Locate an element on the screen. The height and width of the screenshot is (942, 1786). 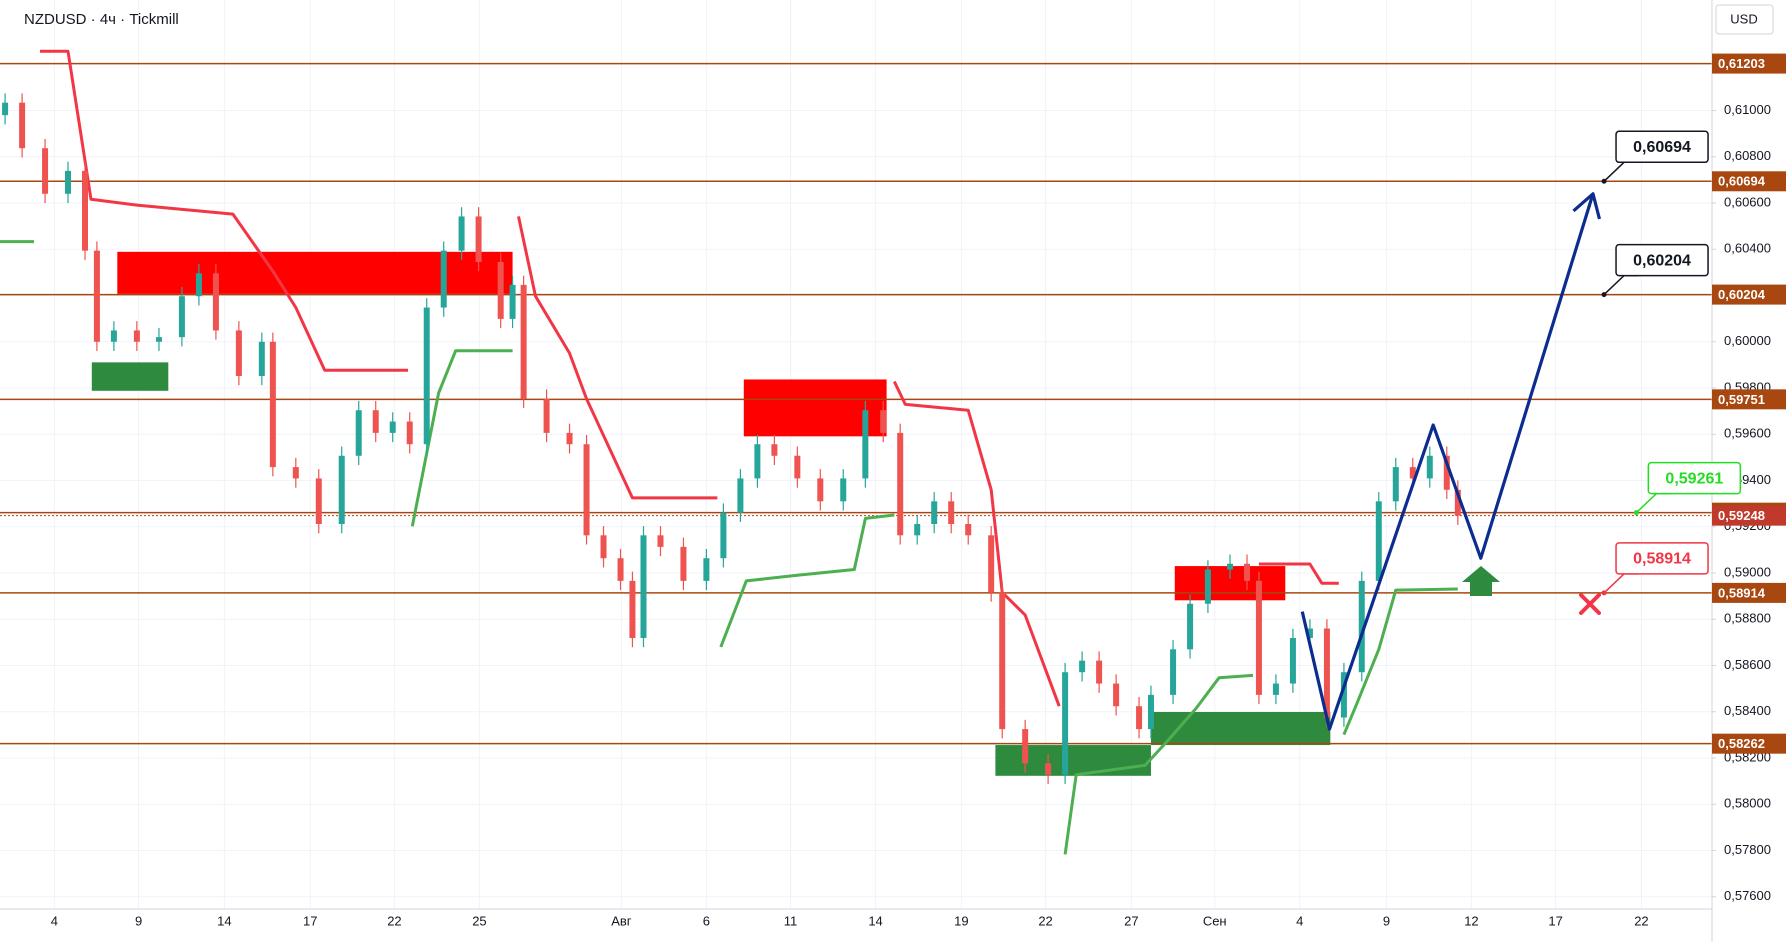
y-tick-label: 0,58400 is located at coordinates (1747, 710).